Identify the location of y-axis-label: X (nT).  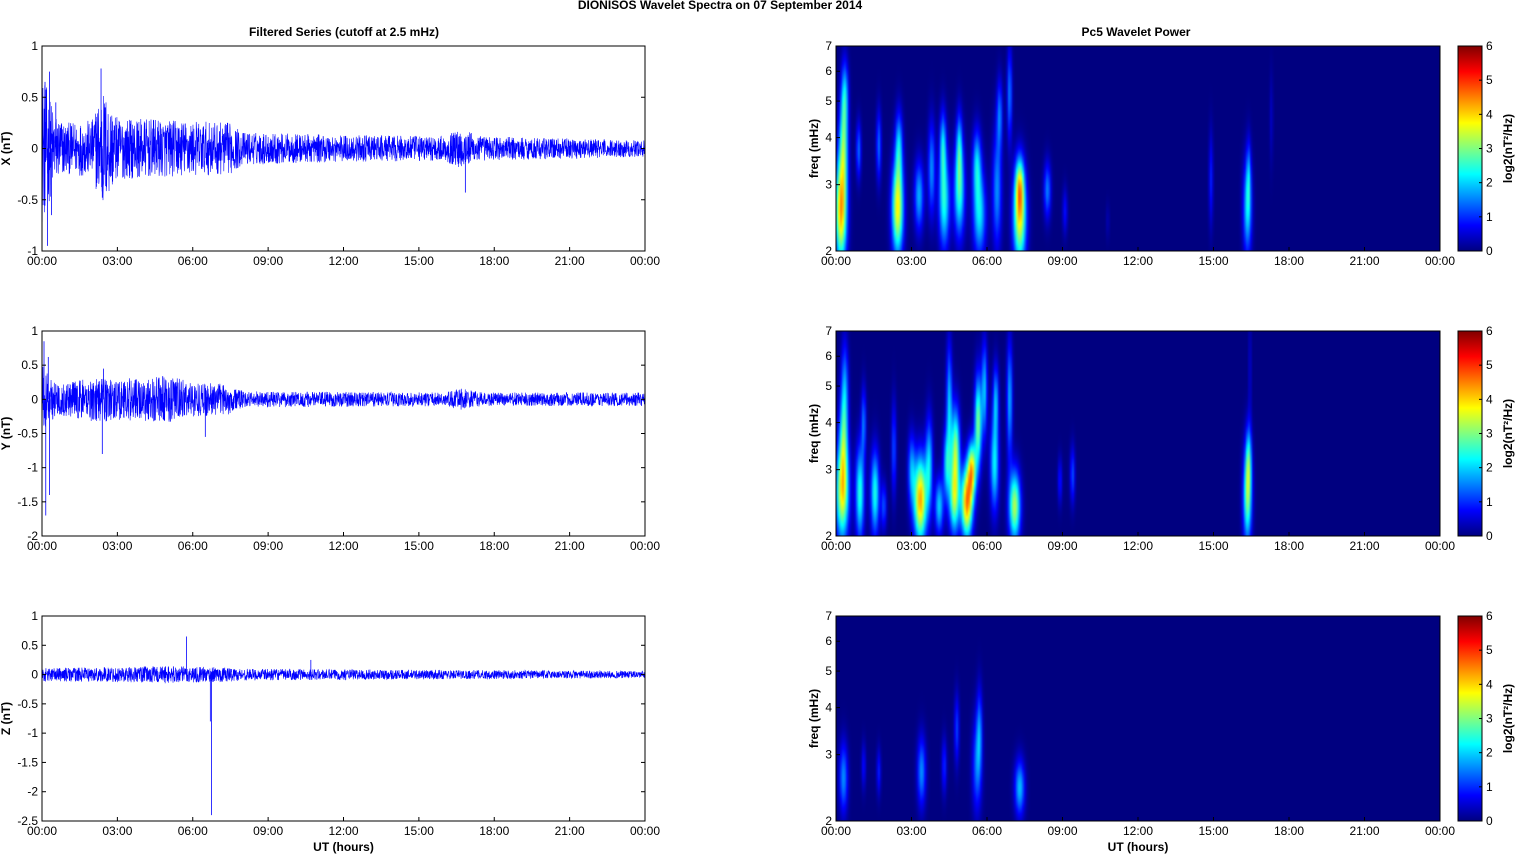
(6, 149).